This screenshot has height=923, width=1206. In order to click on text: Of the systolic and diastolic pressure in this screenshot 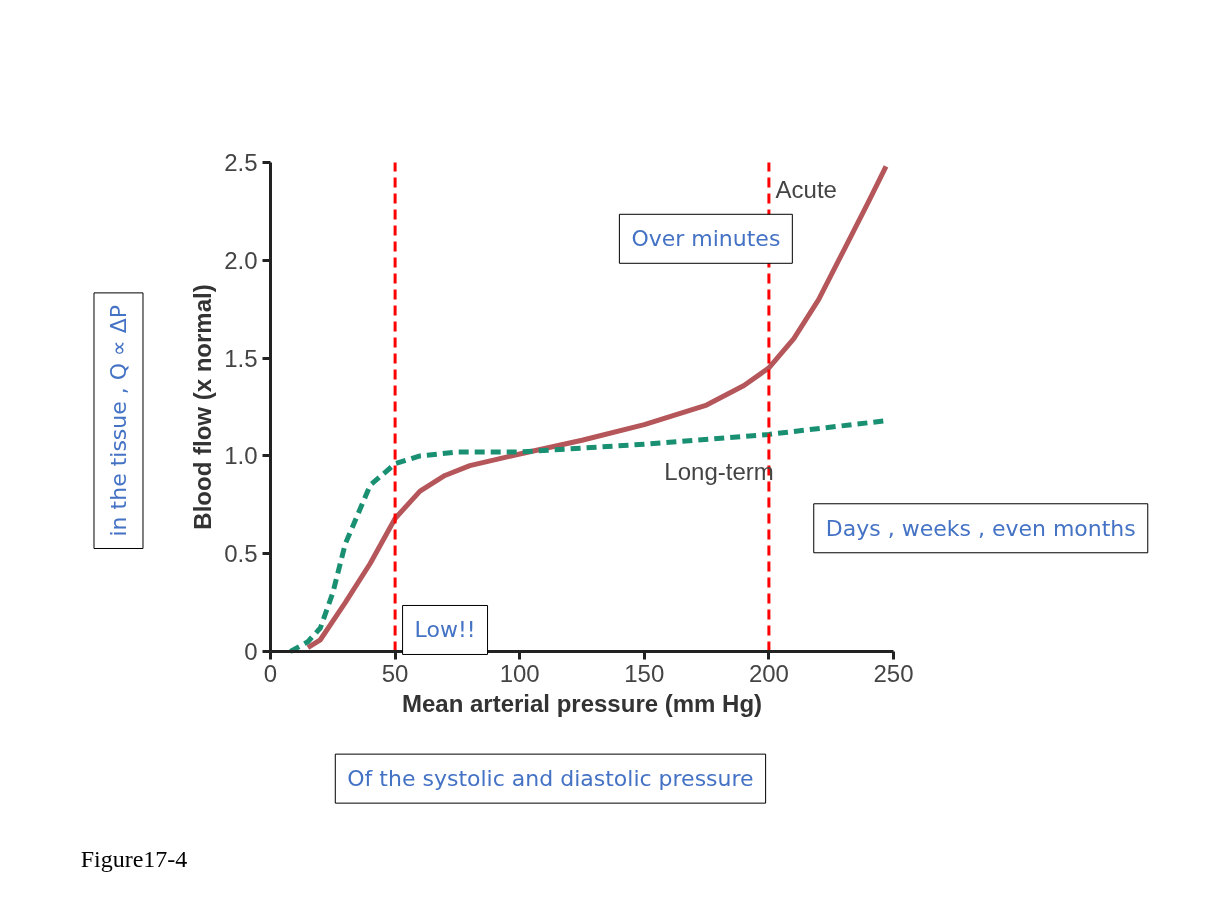, I will do `click(550, 779)`.